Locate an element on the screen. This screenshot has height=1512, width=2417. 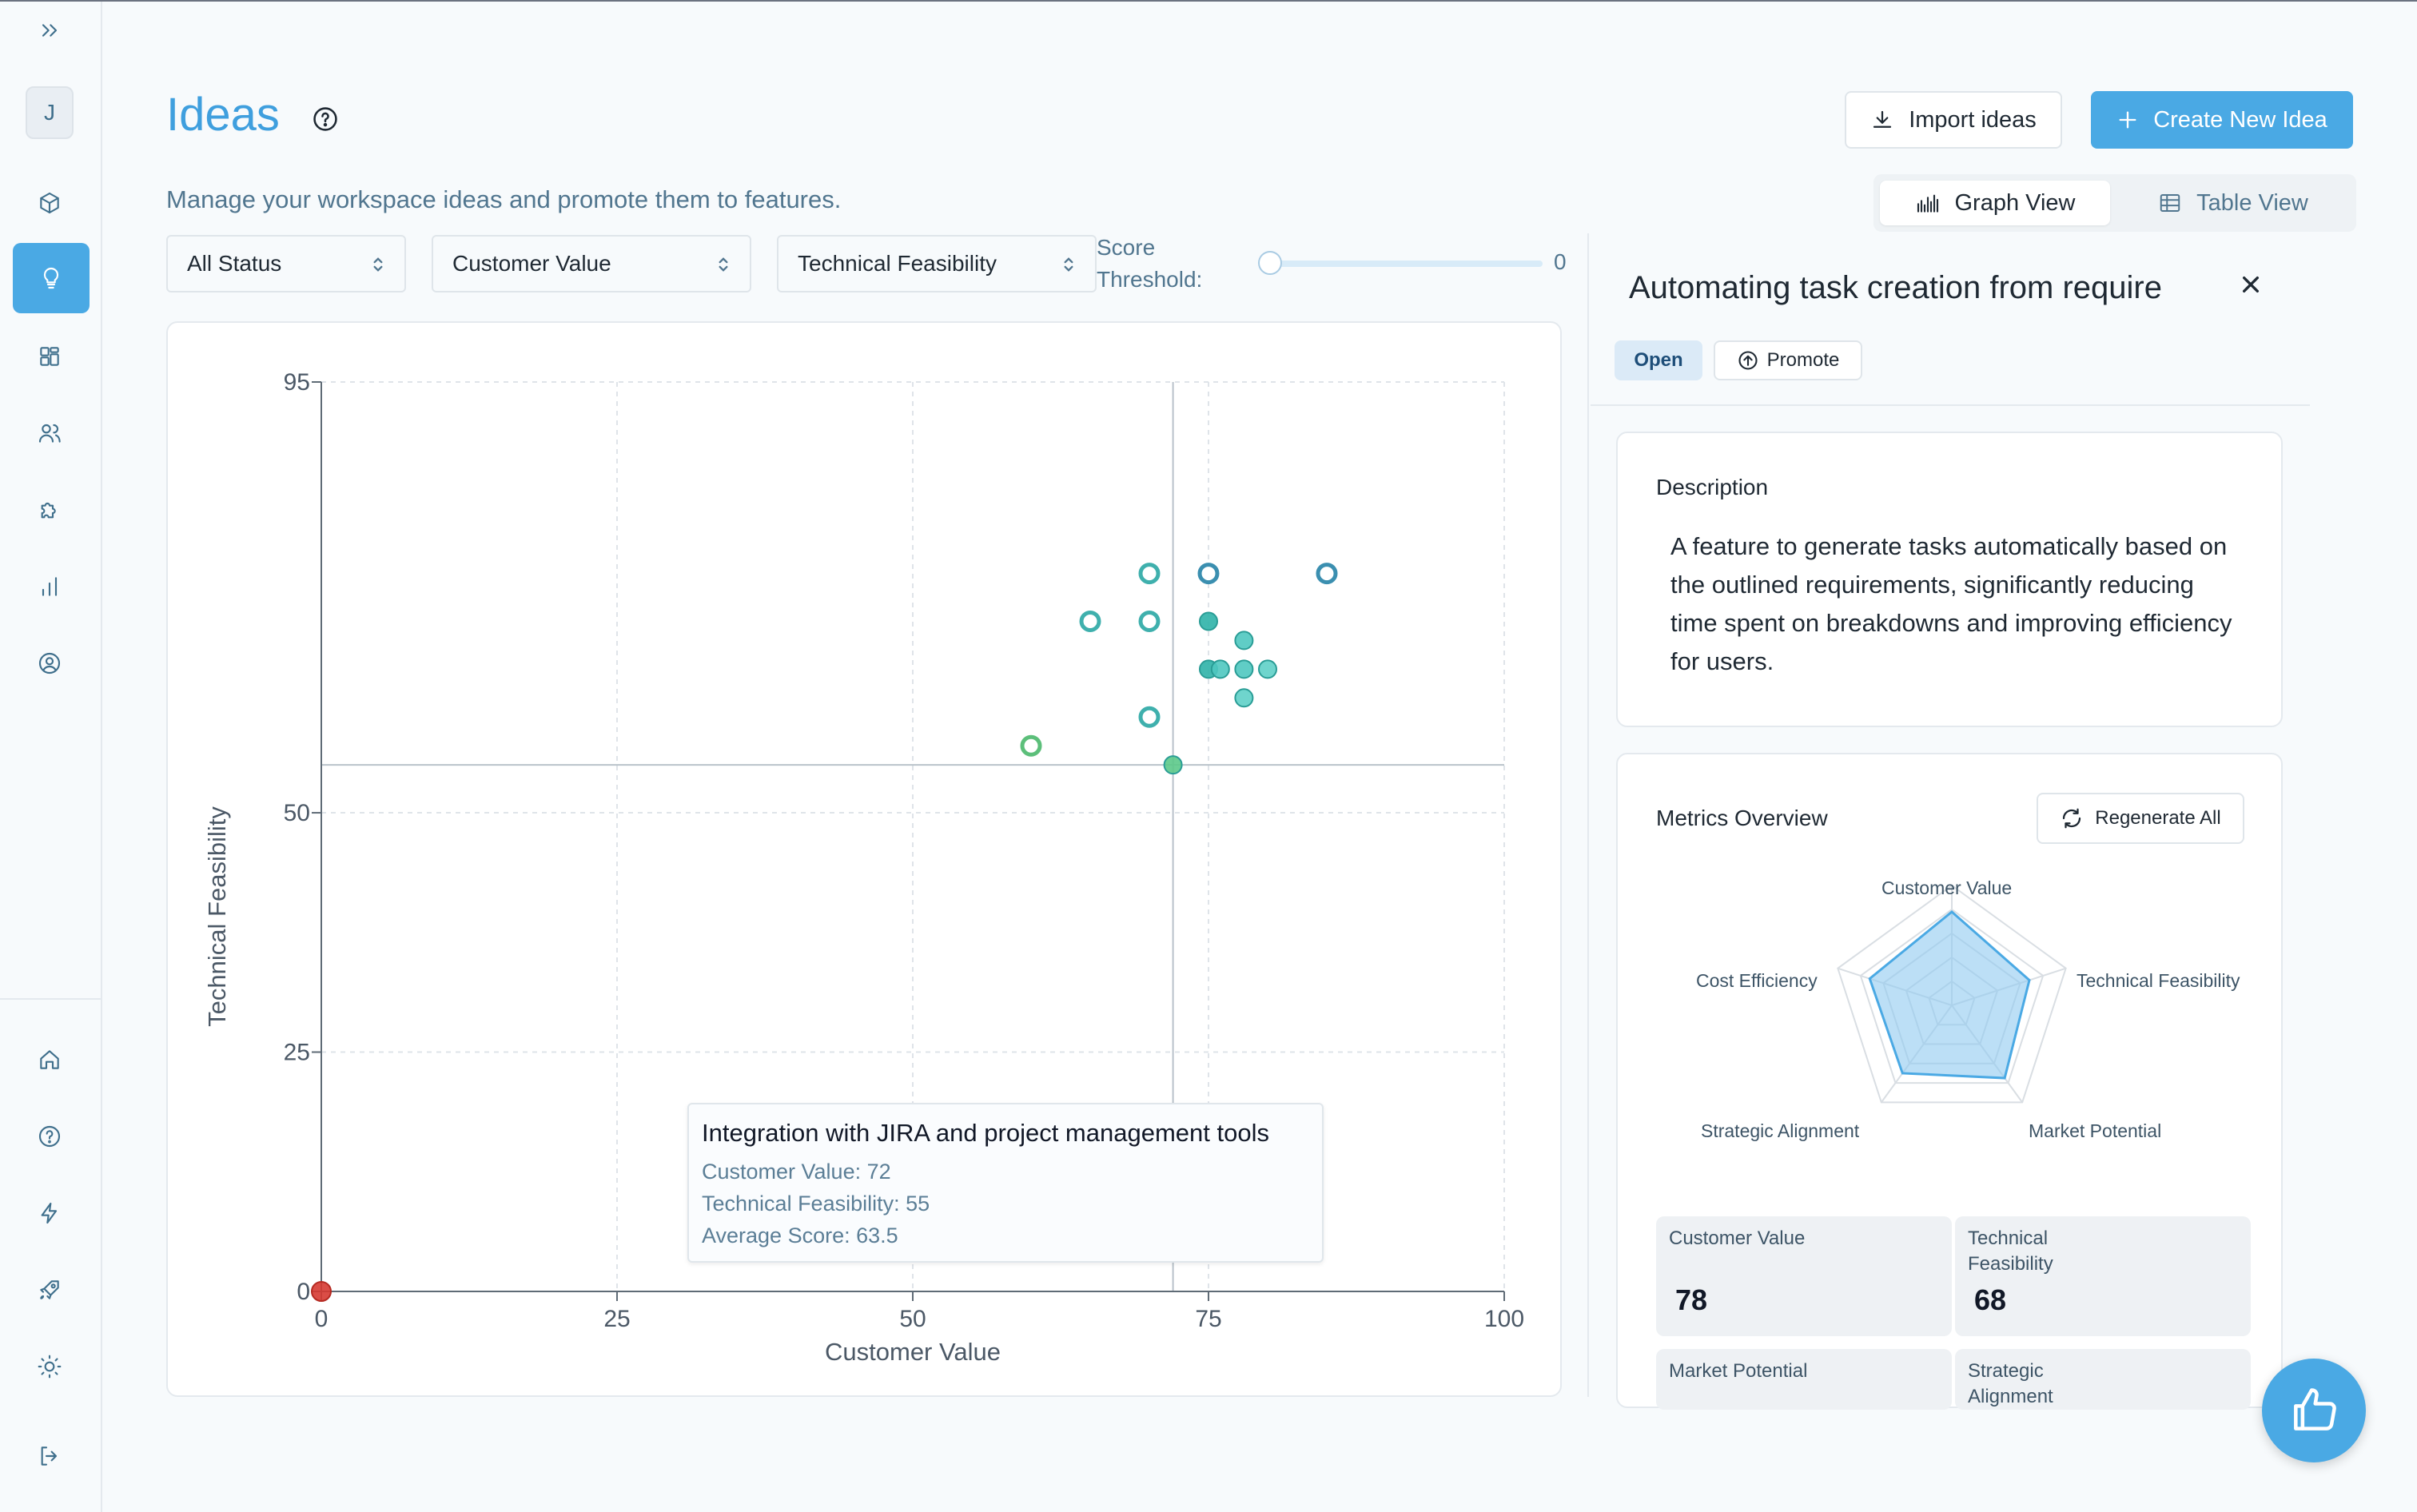
thumbs-up-icon is located at coordinates (2315, 1409).